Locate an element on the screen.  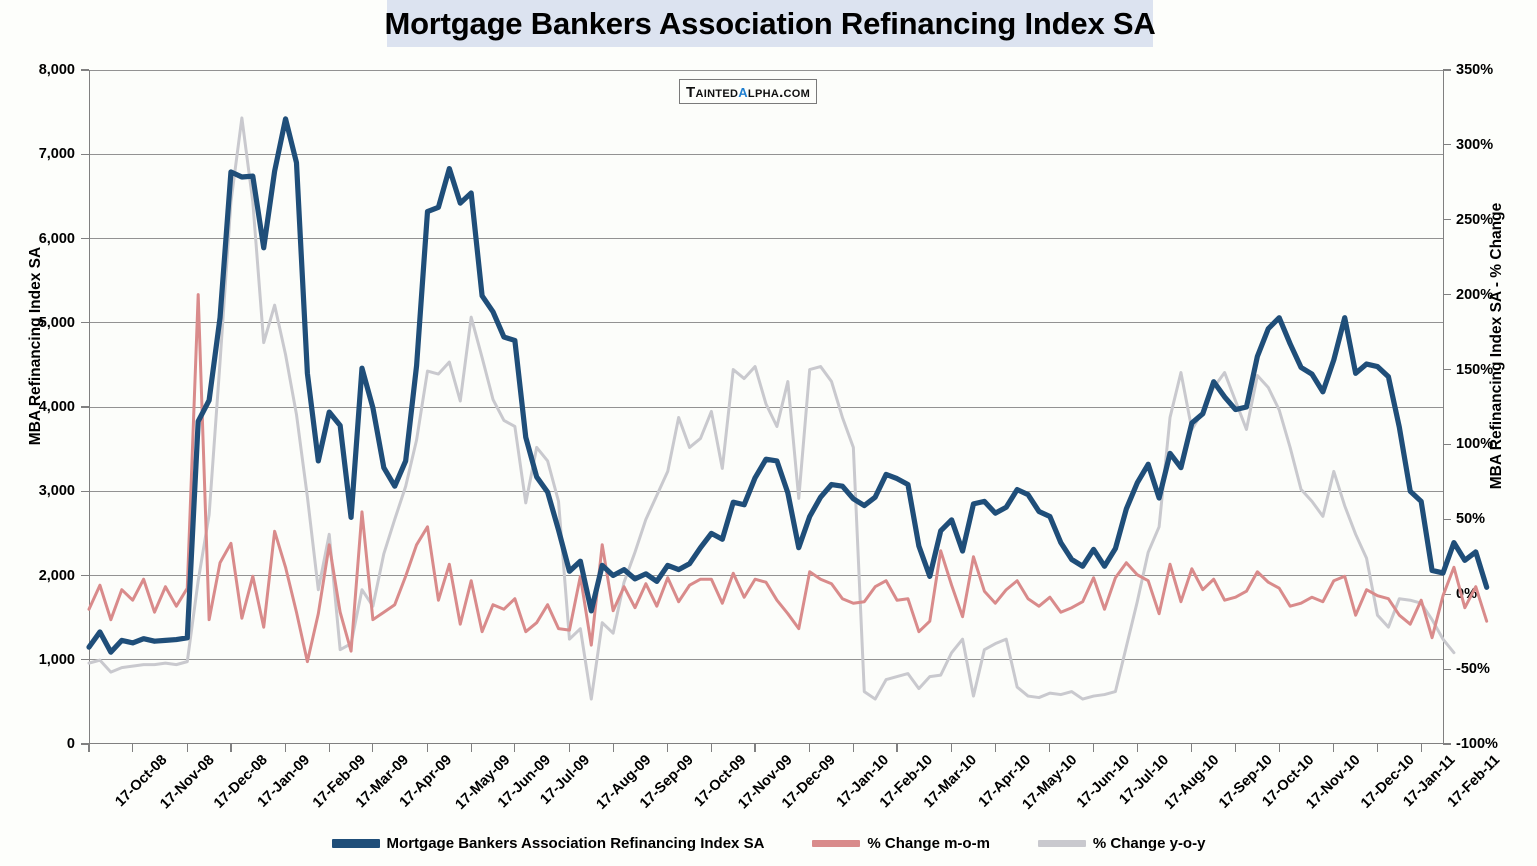
right-tick-label: -100% is located at coordinates (1477, 744).